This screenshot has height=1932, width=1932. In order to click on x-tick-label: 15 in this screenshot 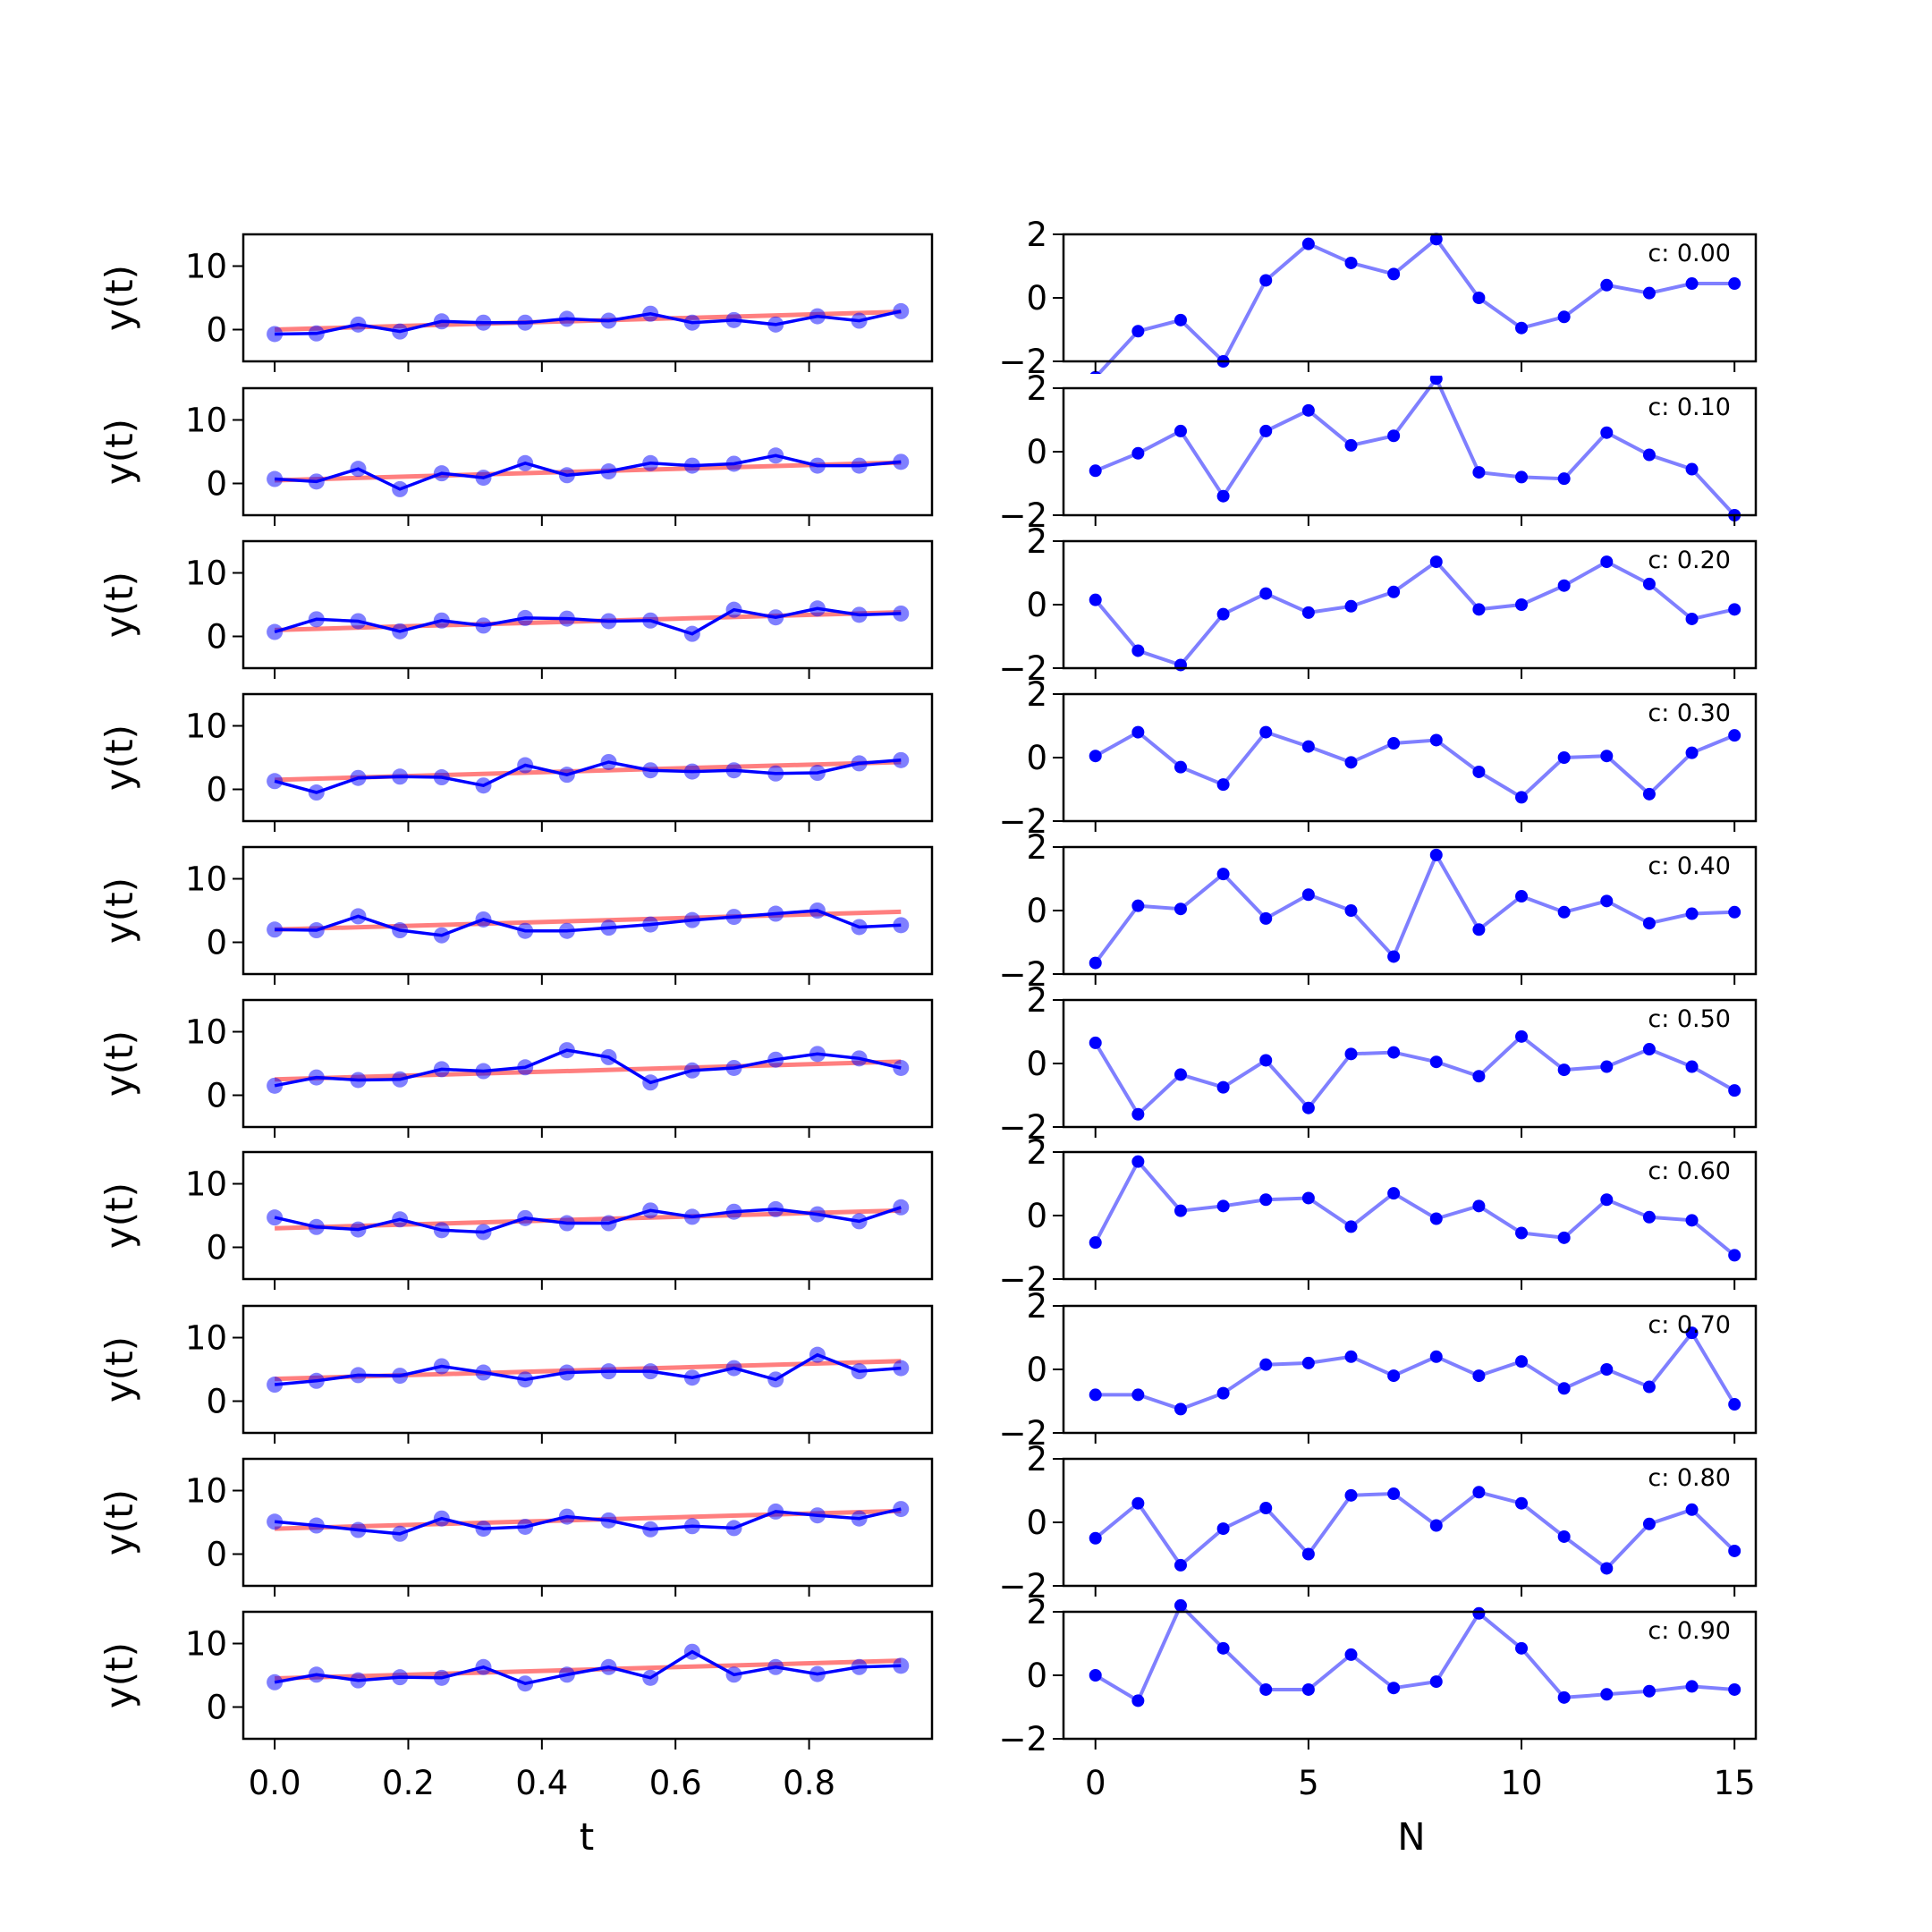, I will do `click(1735, 1783)`.